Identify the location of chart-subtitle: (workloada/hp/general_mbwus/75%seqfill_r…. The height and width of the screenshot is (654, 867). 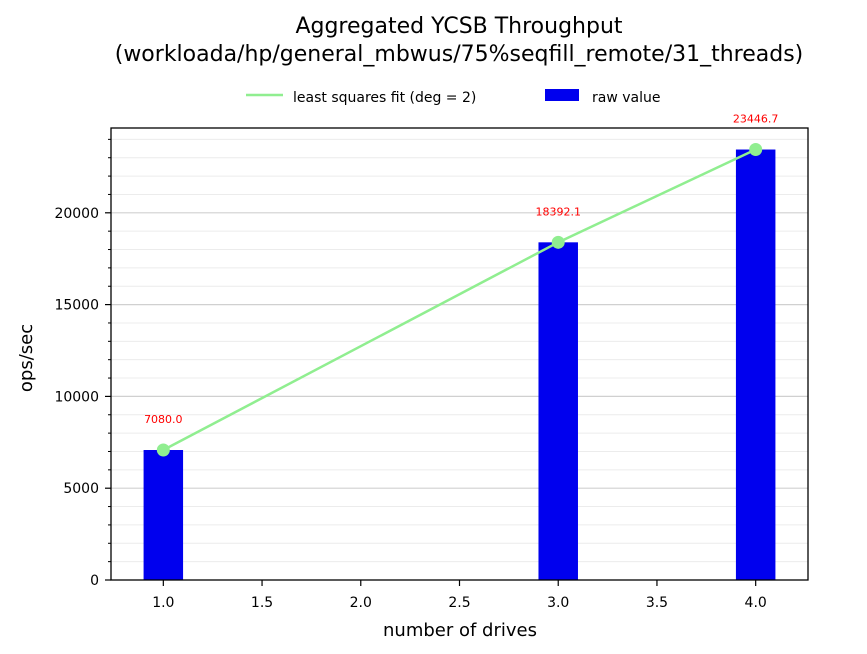
(459, 54).